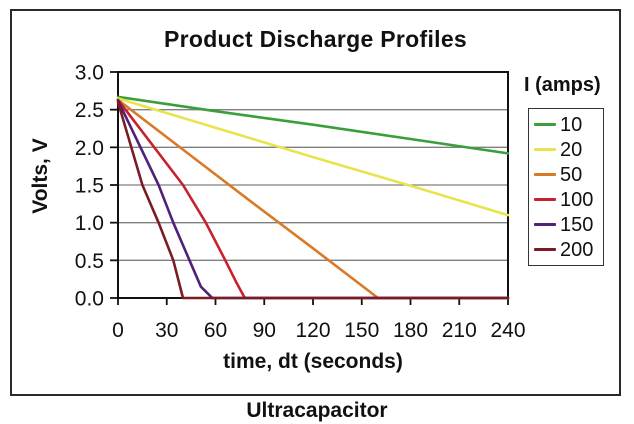 The height and width of the screenshot is (424, 634). What do you see at coordinates (313, 361) in the screenshot?
I see `x-axis-title: time, dt (seconds)` at bounding box center [313, 361].